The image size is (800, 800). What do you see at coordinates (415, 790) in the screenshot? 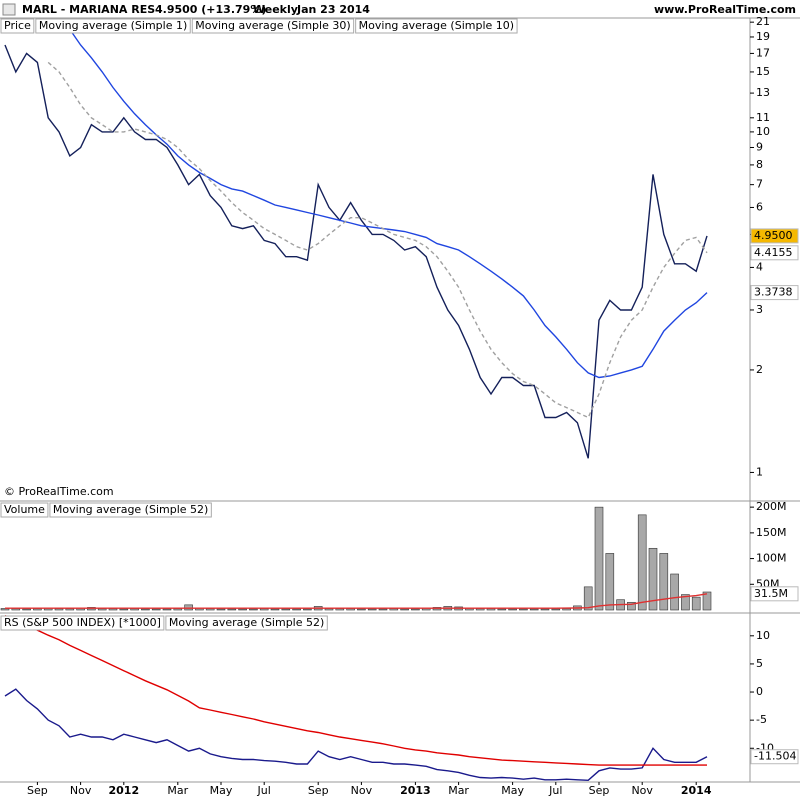
I see `x-tick-label: 2013` at bounding box center [415, 790].